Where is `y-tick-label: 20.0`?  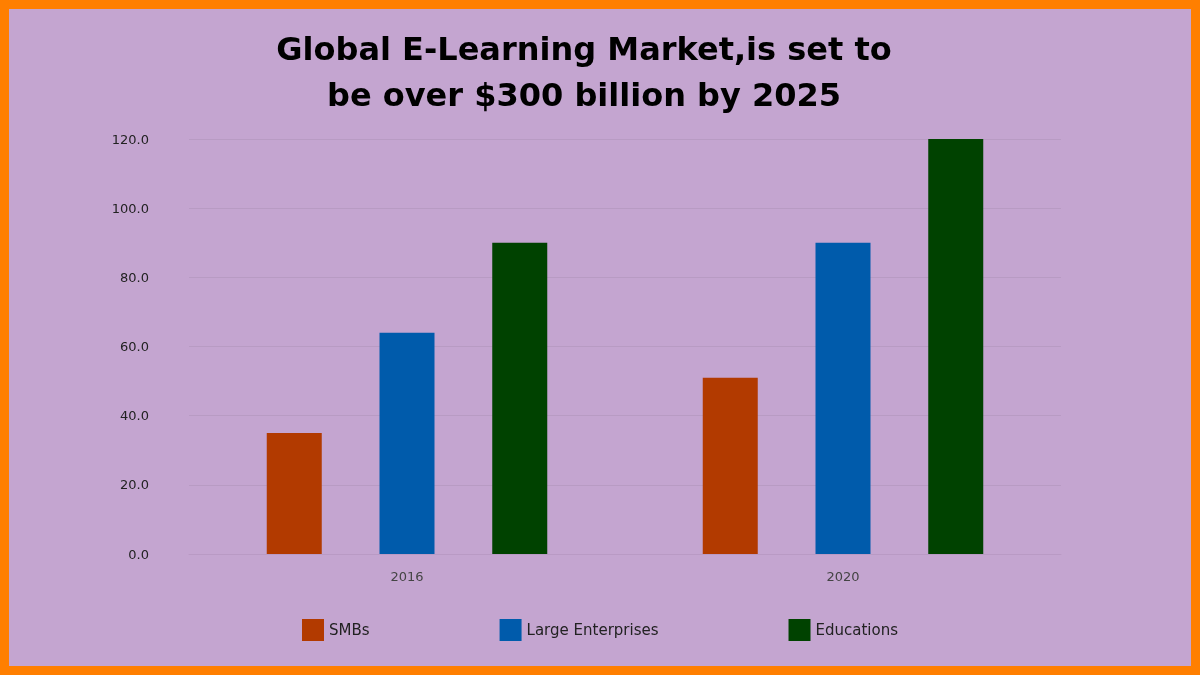
y-tick-label: 20.0 is located at coordinates (134, 485).